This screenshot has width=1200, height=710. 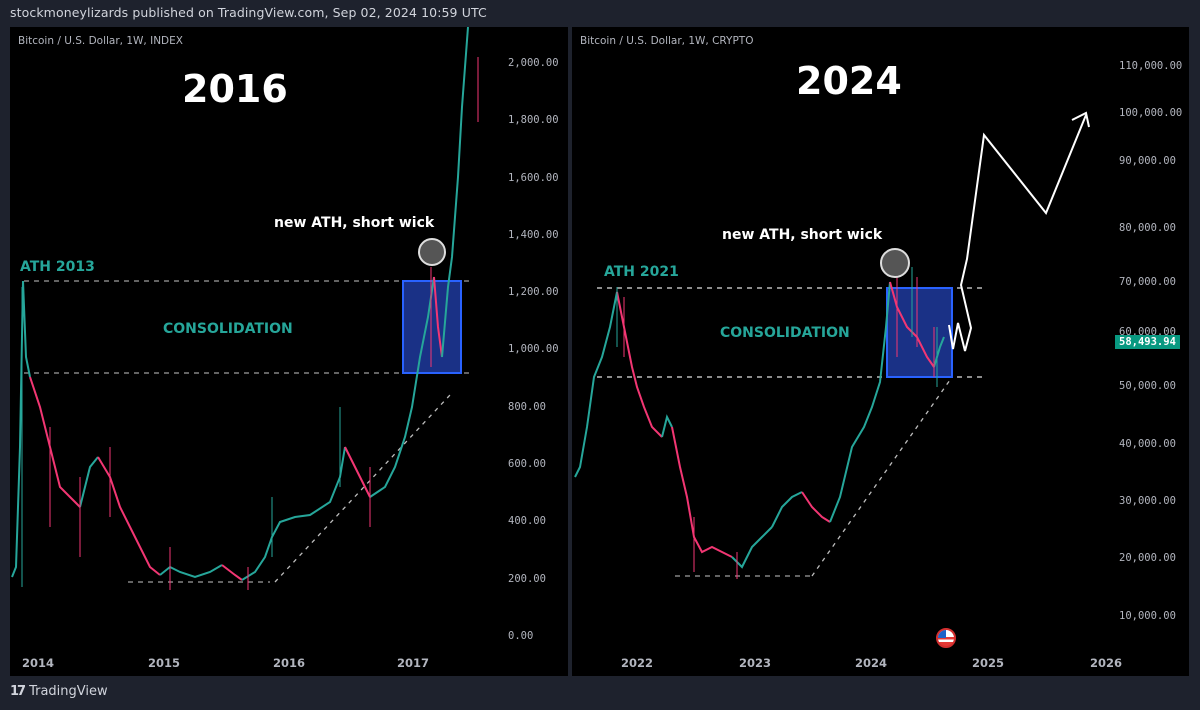 I want to click on footer-branding: 17 TradingView, so click(x=59, y=691).